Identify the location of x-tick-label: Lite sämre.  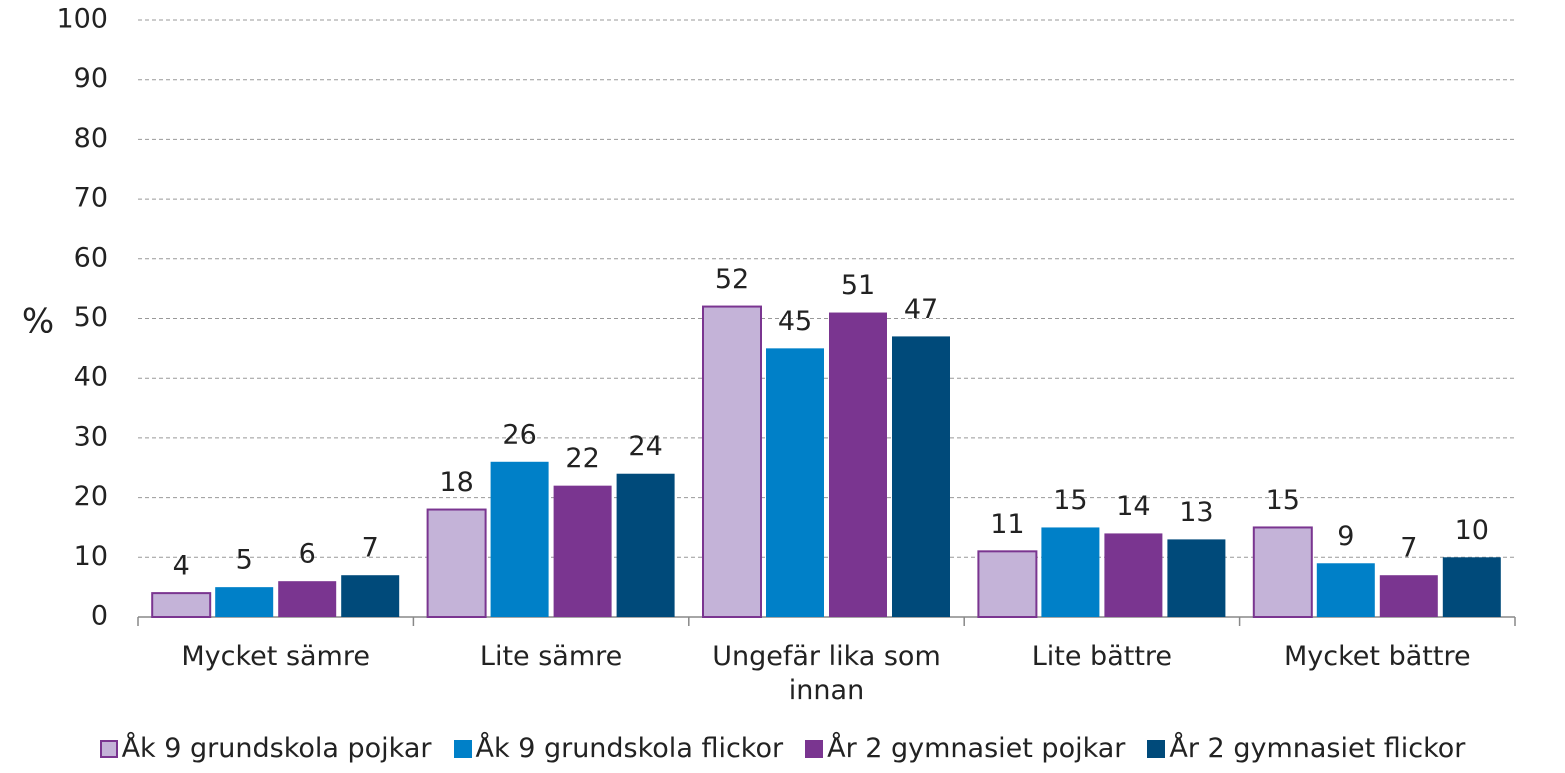
(551, 656).